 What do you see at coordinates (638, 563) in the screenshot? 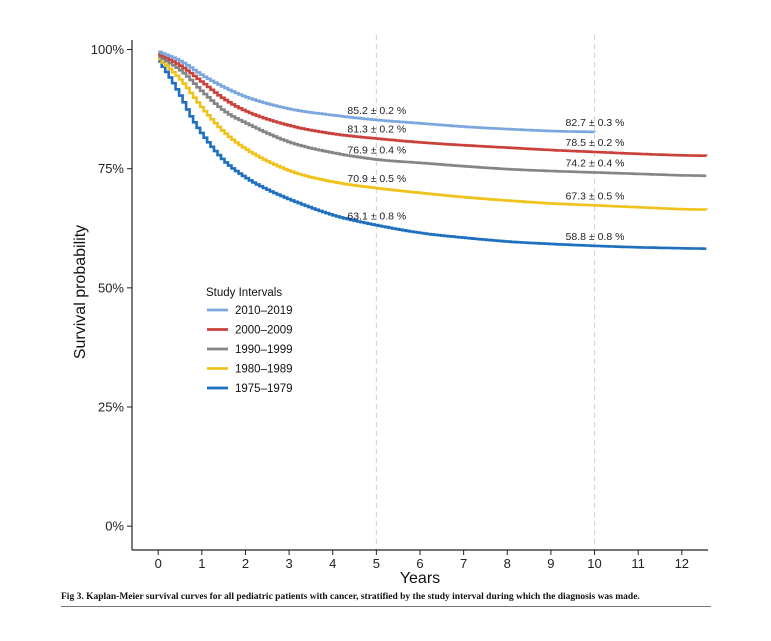
I see `x-tick-label: 11` at bounding box center [638, 563].